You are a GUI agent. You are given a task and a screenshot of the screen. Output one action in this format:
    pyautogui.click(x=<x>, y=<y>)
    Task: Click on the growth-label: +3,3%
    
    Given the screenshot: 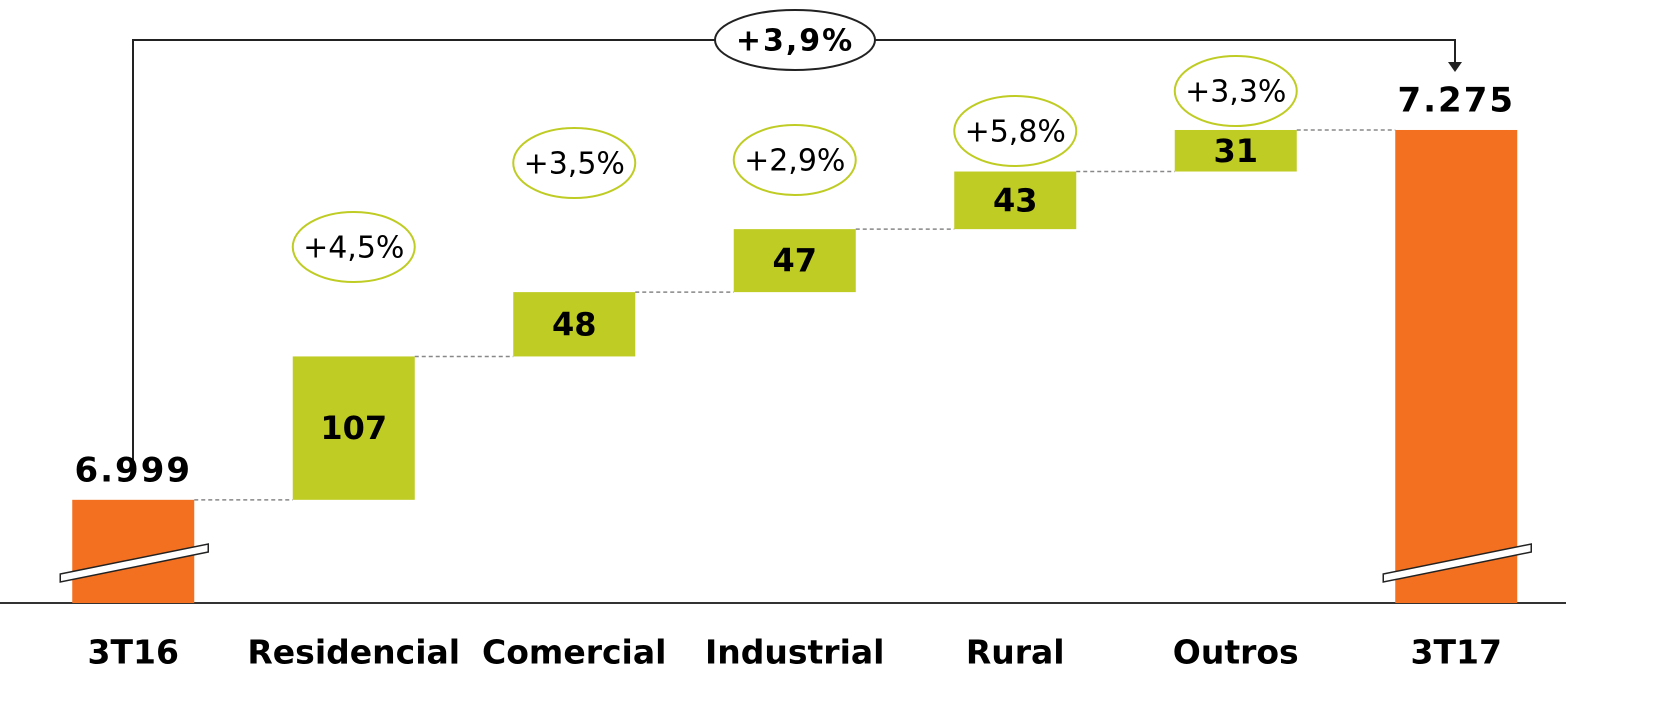 What is the action you would take?
    pyautogui.click(x=1235, y=92)
    